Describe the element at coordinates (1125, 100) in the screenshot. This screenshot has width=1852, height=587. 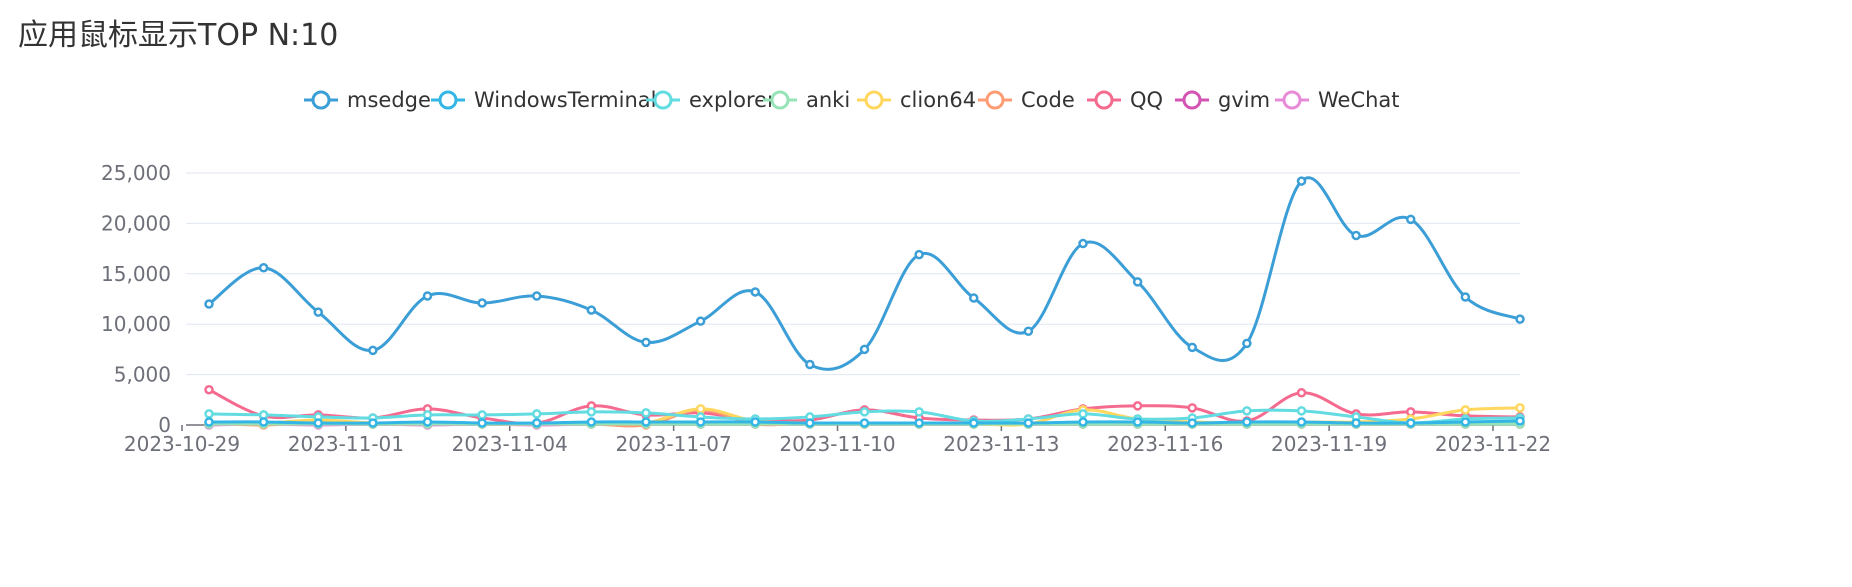
I see `legend-item-QQ: QQ` at that location.